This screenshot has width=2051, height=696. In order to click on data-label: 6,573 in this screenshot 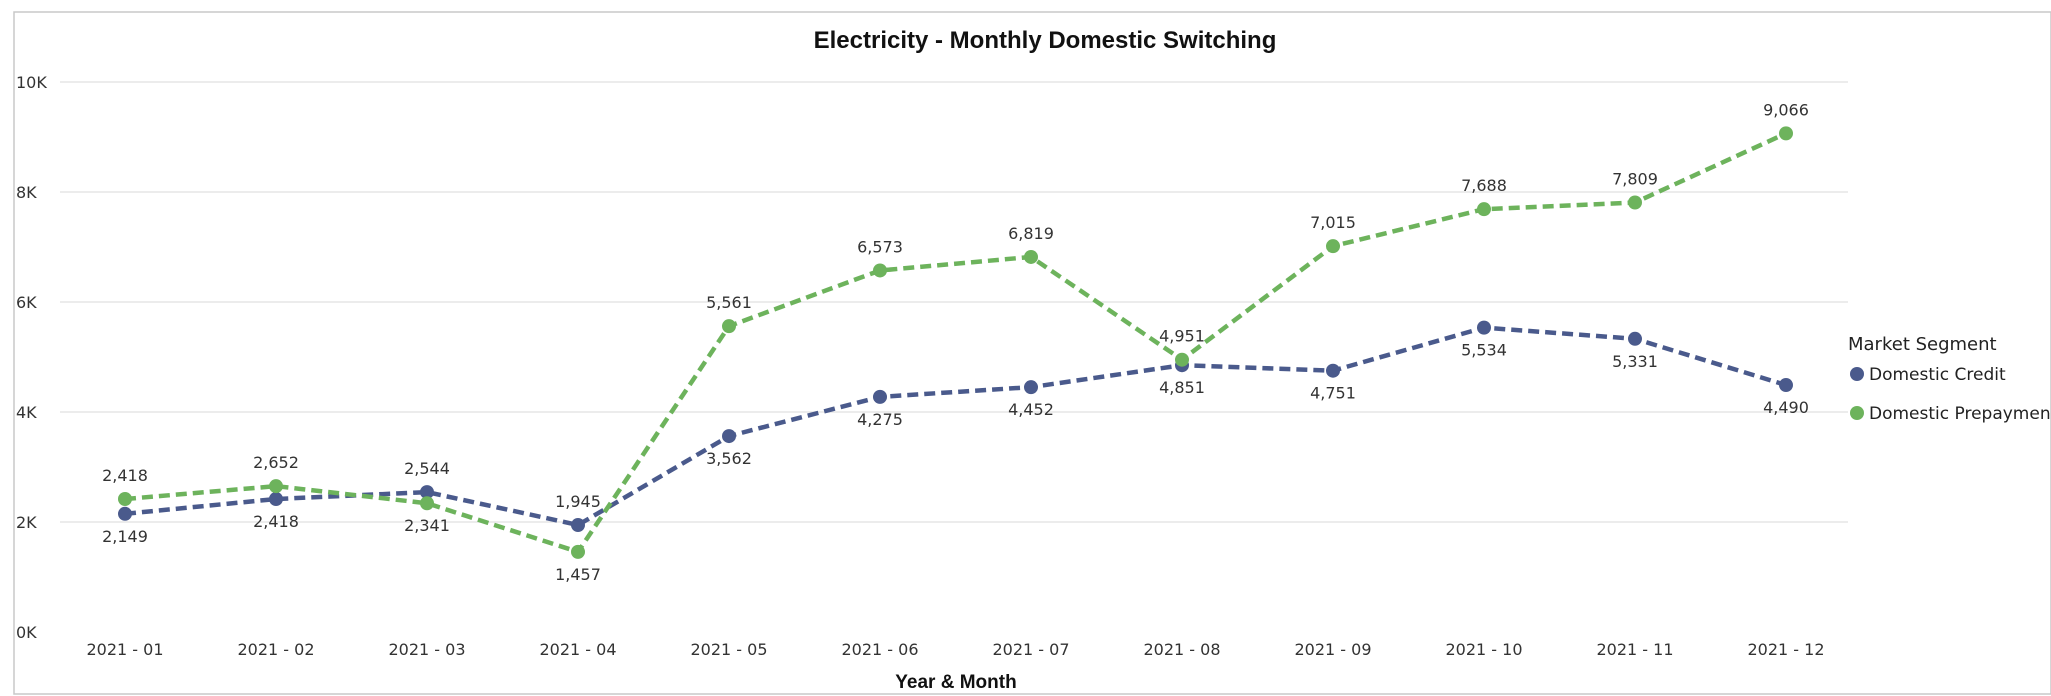, I will do `click(880, 246)`.